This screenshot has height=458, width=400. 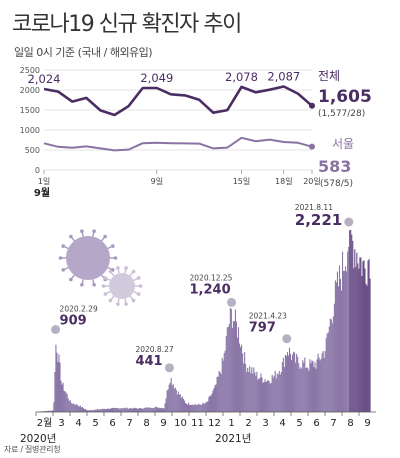 I want to click on total-latest-value: 1,605, so click(x=345, y=97).